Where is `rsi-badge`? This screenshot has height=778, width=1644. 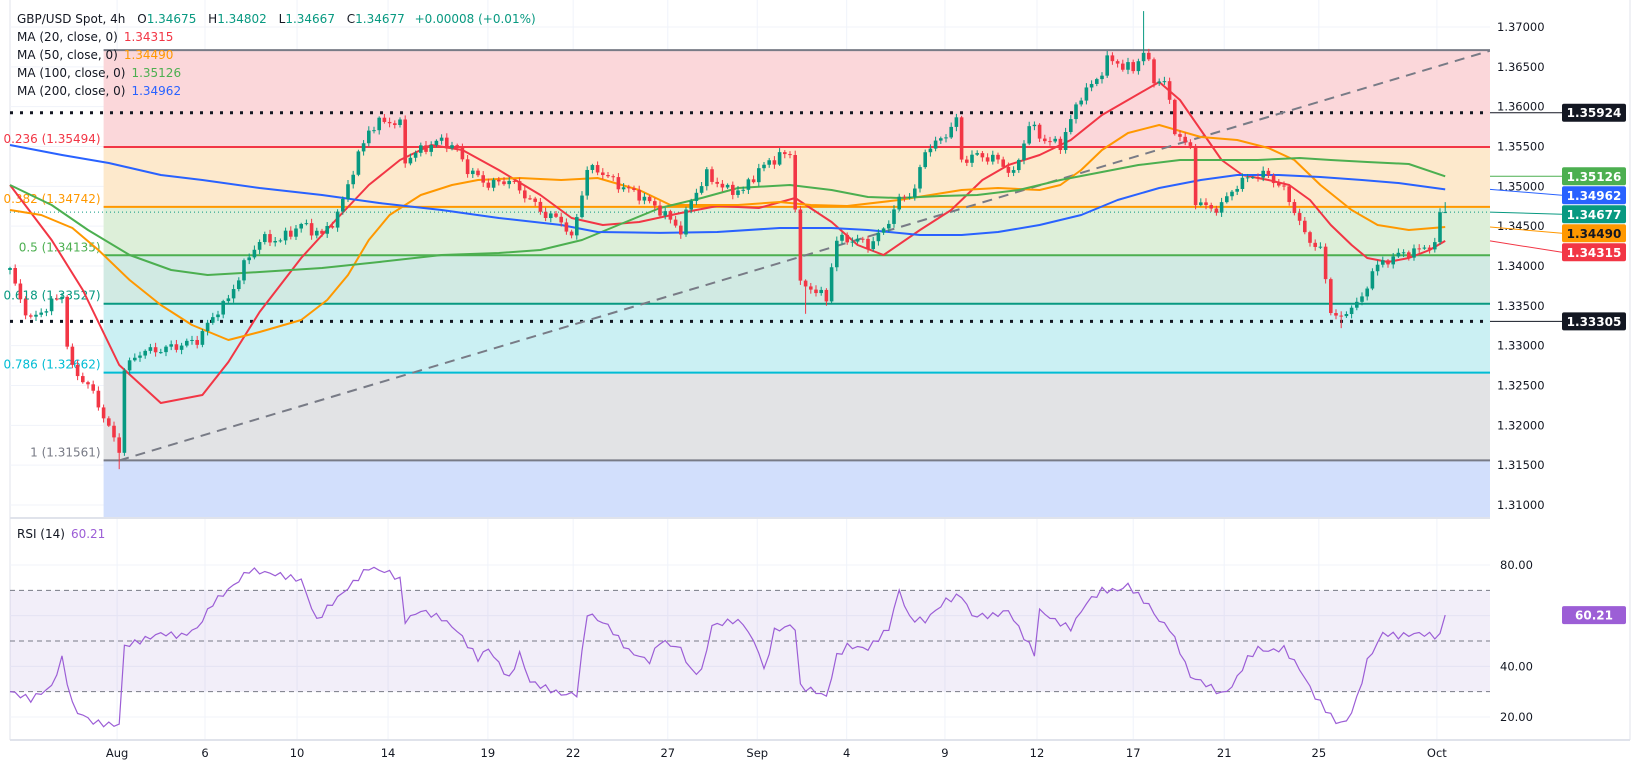 rsi-badge is located at coordinates (1594, 615).